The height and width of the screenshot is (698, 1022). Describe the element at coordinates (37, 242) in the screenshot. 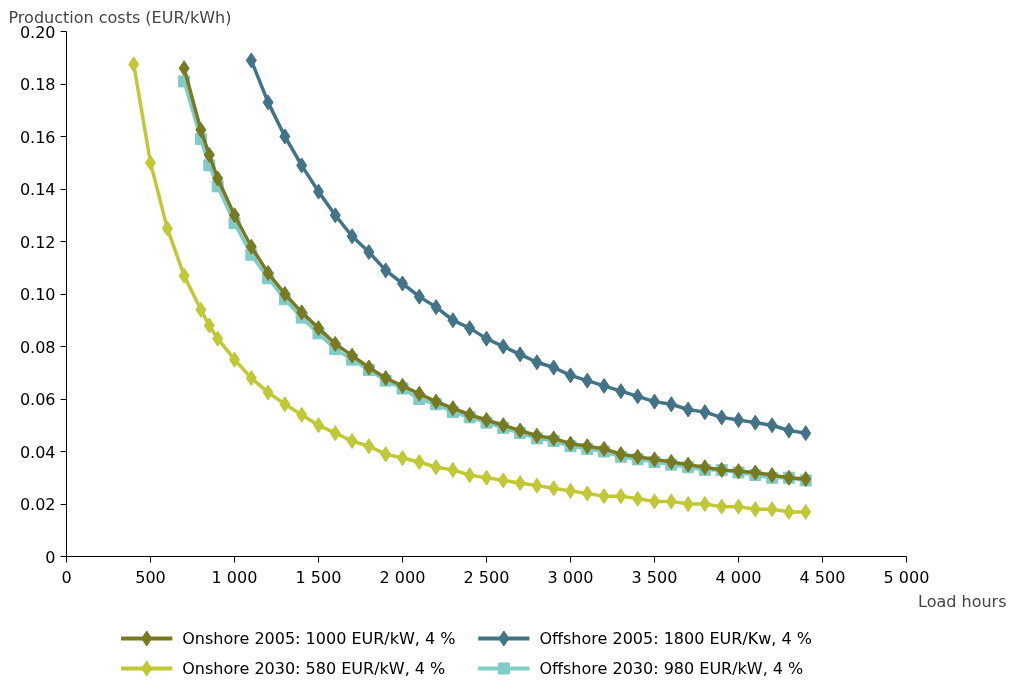

I see `y-tick-label: 0.12` at that location.